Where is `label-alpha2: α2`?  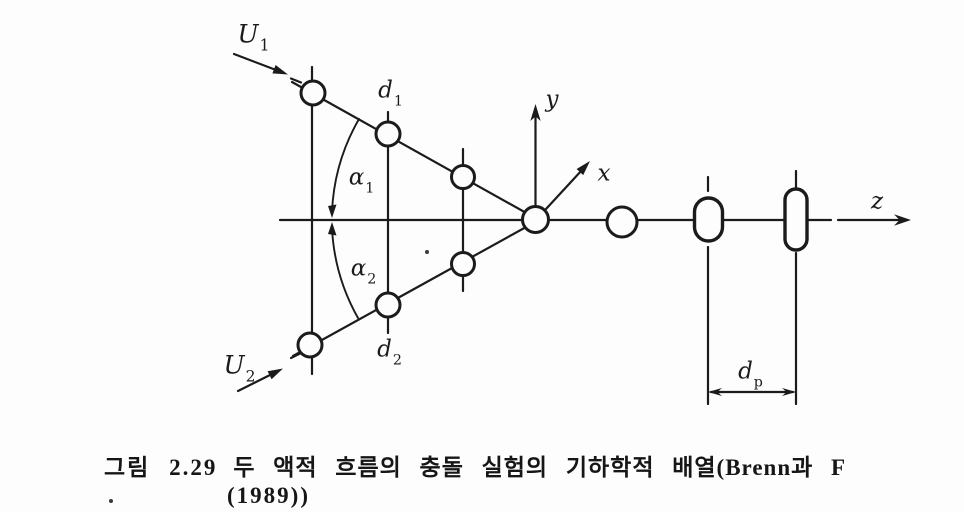
label-alpha2: α2 is located at coordinates (363, 270).